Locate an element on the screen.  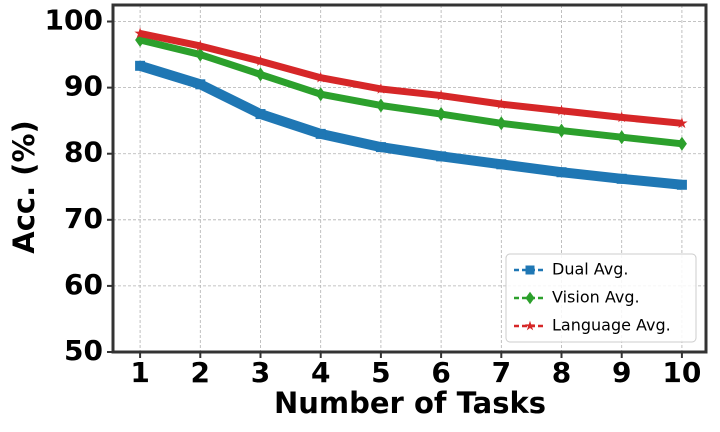
legend-label: Language Avg. is located at coordinates (611, 325).